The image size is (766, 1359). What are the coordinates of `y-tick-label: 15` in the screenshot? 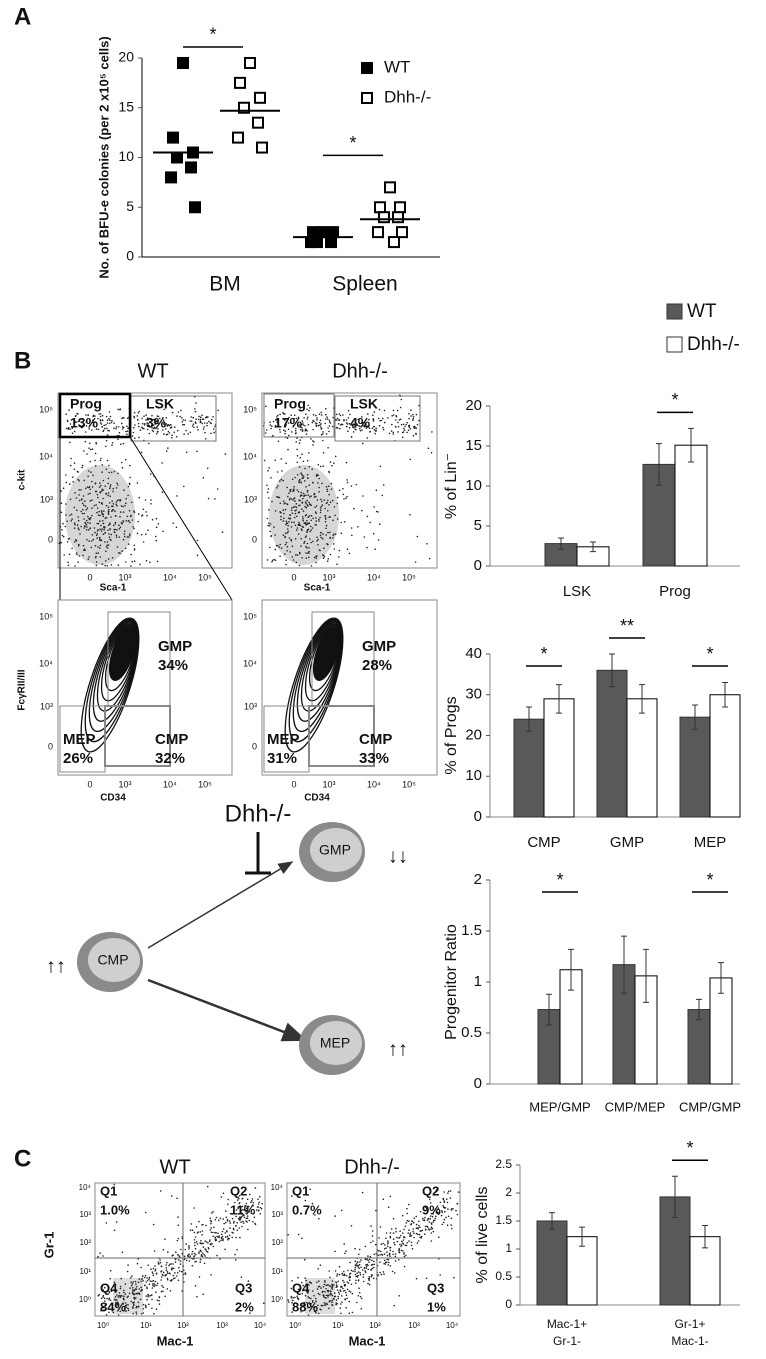 It's located at (473, 445).